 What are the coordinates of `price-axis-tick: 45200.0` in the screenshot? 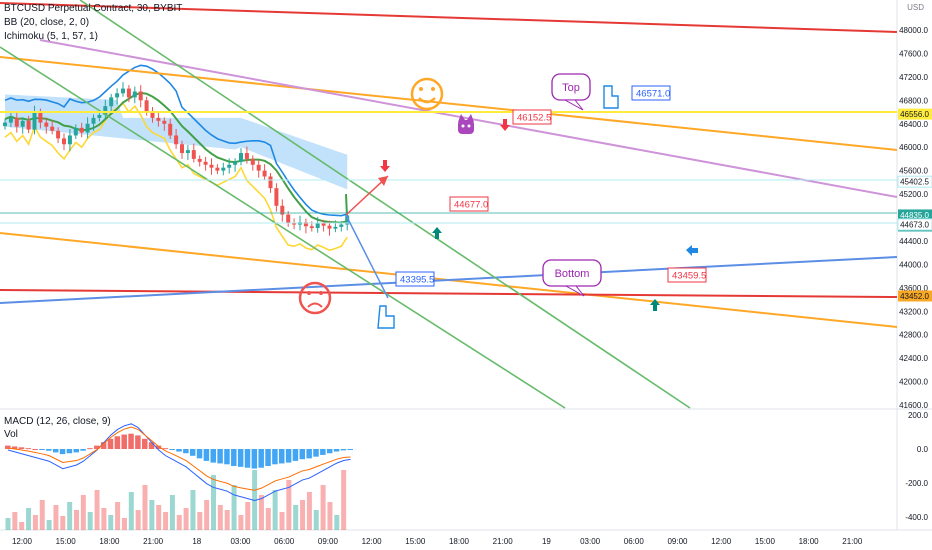 It's located at (913, 194).